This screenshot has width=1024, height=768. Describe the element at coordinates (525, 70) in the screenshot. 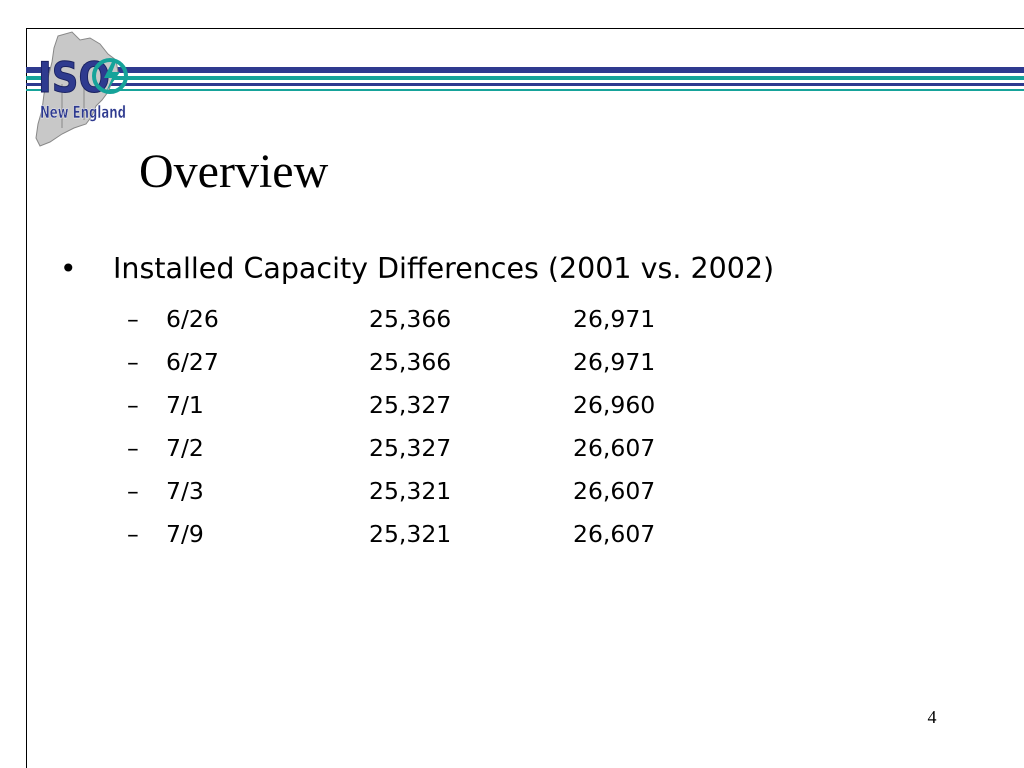

I see `header-stripe-navy` at that location.